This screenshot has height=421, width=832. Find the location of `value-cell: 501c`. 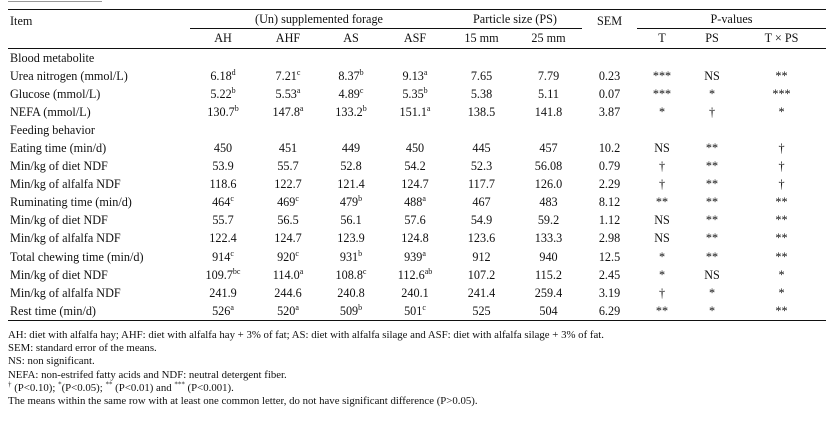

value-cell: 501c is located at coordinates (415, 312).